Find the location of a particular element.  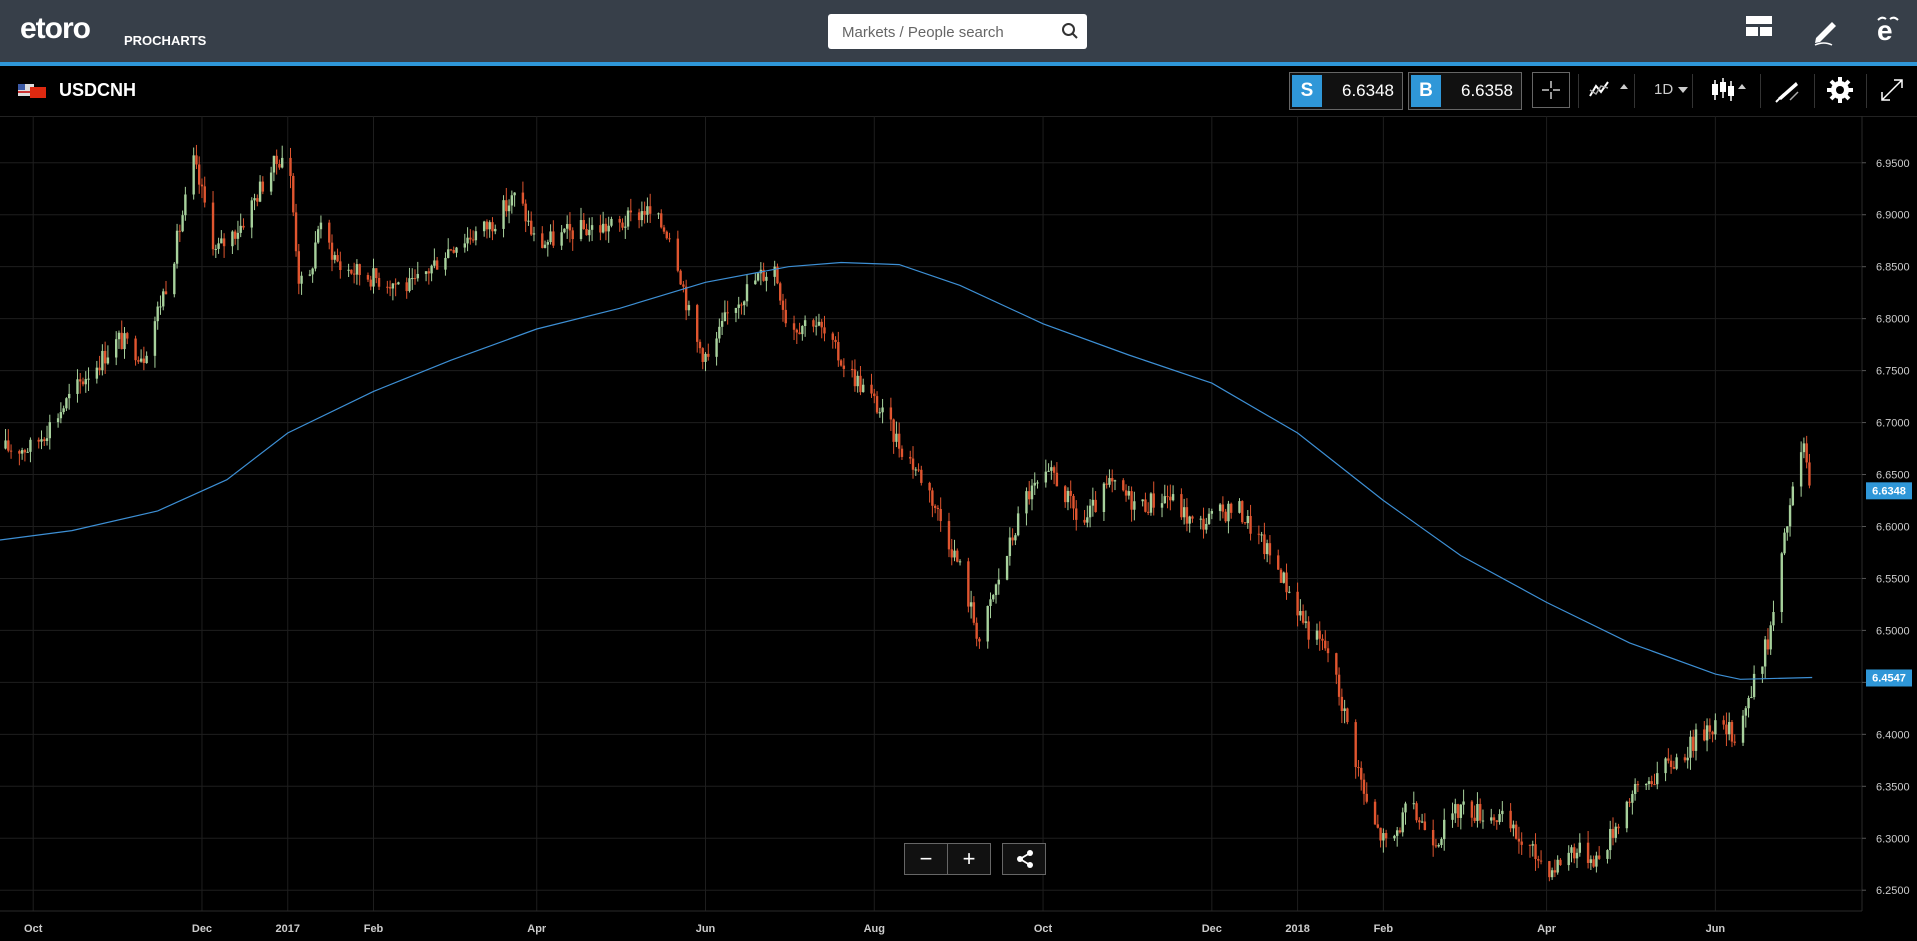

chart-type-select is located at coordinates (1730, 90).